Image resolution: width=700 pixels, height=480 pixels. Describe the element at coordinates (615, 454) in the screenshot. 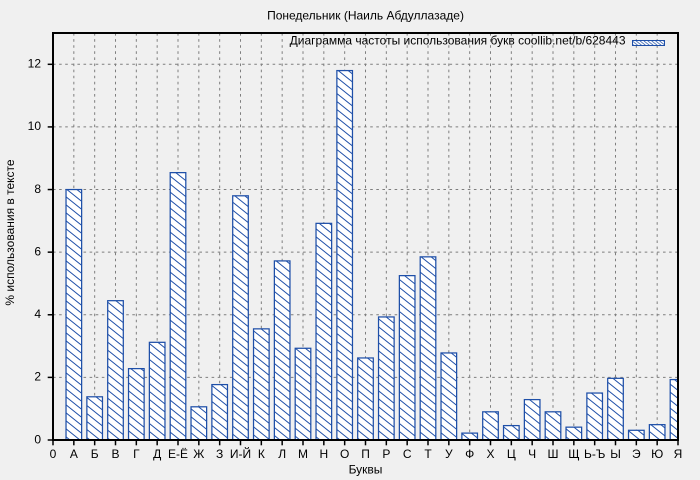

I see `svg-text: Ы` at that location.